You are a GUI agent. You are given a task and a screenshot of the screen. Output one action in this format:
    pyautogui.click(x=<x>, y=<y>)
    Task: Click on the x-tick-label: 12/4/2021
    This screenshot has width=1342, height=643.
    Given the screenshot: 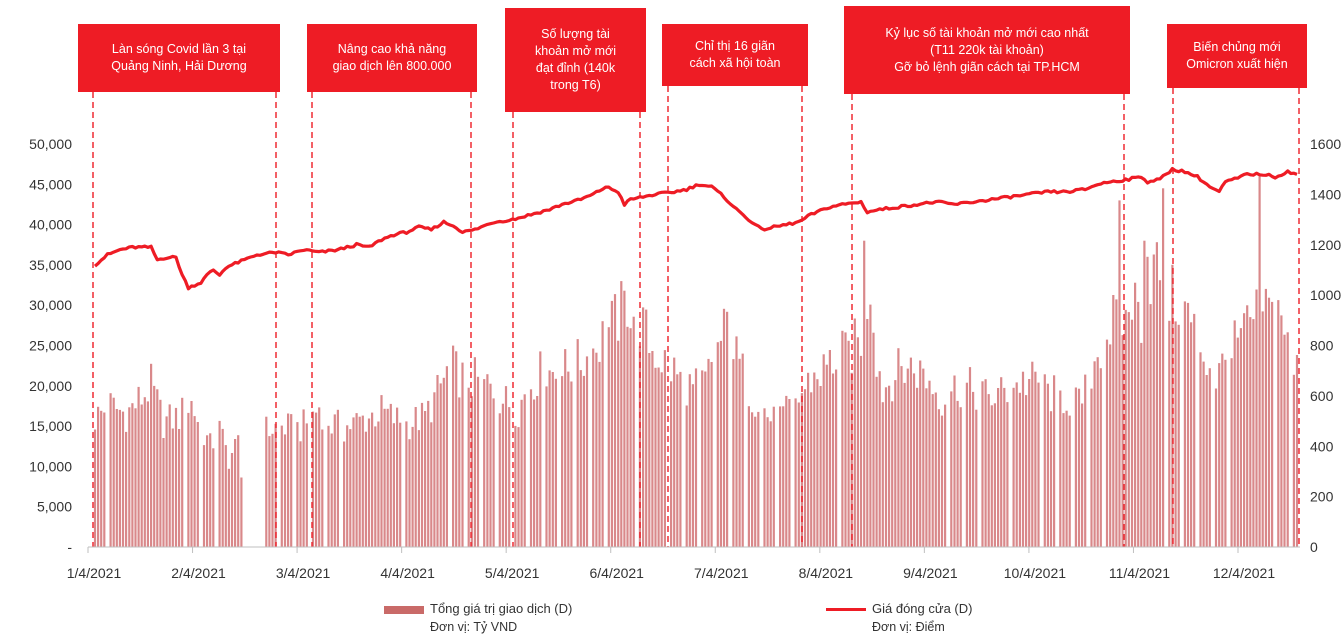 What is the action you would take?
    pyautogui.click(x=1244, y=573)
    